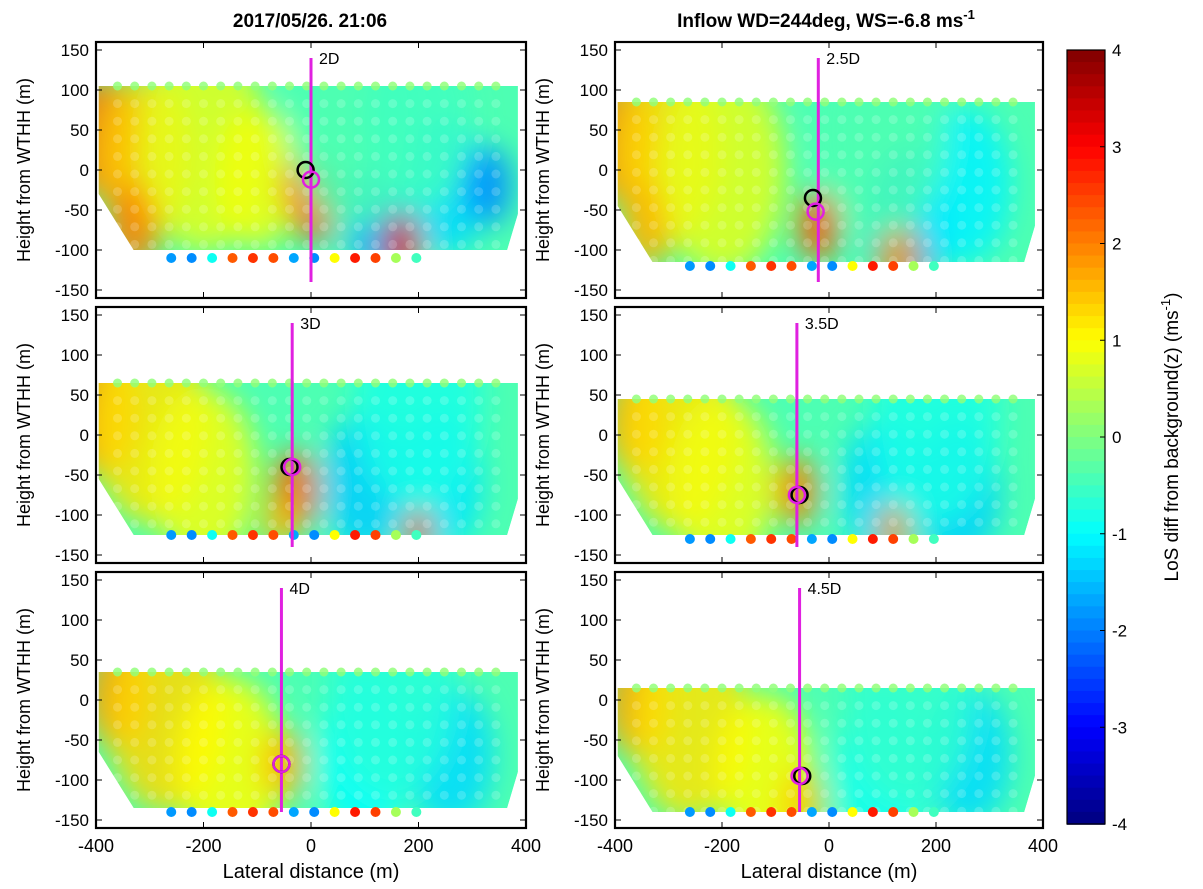  I want to click on ytick-label: 50, so click(598, 130).